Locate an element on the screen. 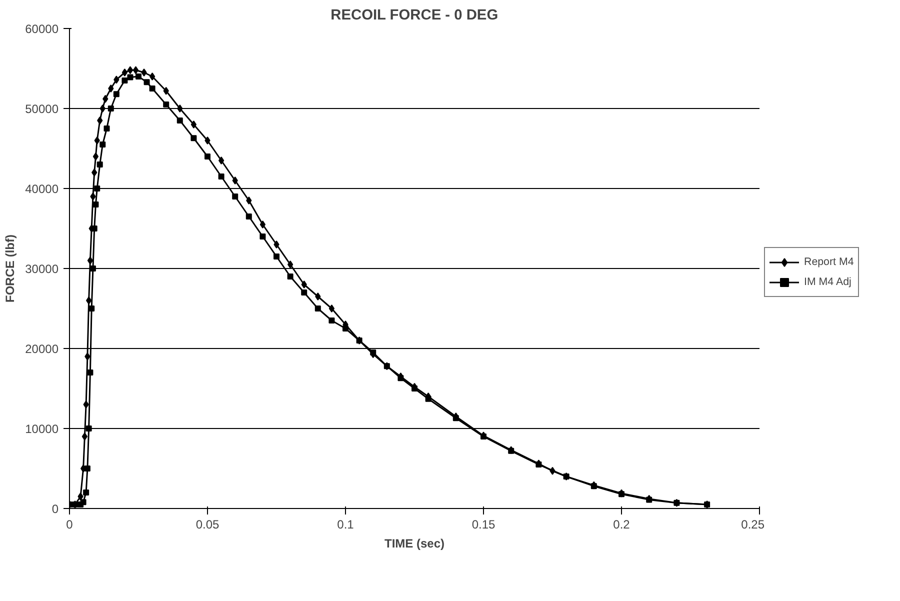 This screenshot has height=601, width=900. x-tick-label: 0.1 is located at coordinates (345, 525).